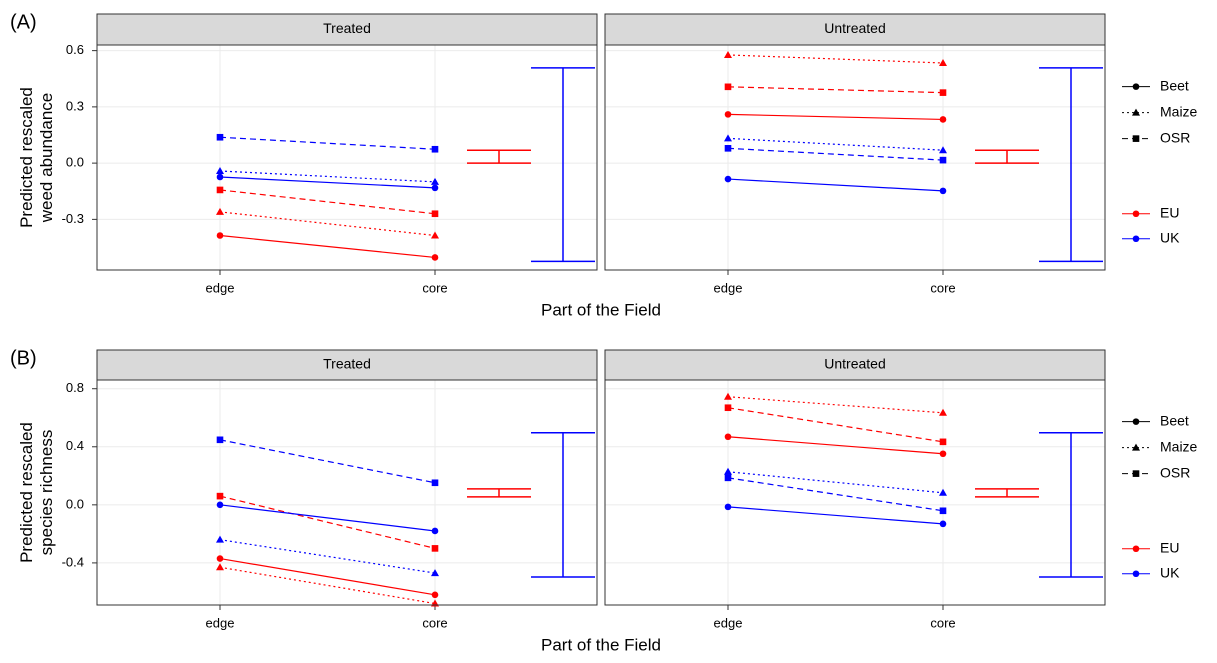  I want to click on y-tick-label: 0.0, so click(75, 162).